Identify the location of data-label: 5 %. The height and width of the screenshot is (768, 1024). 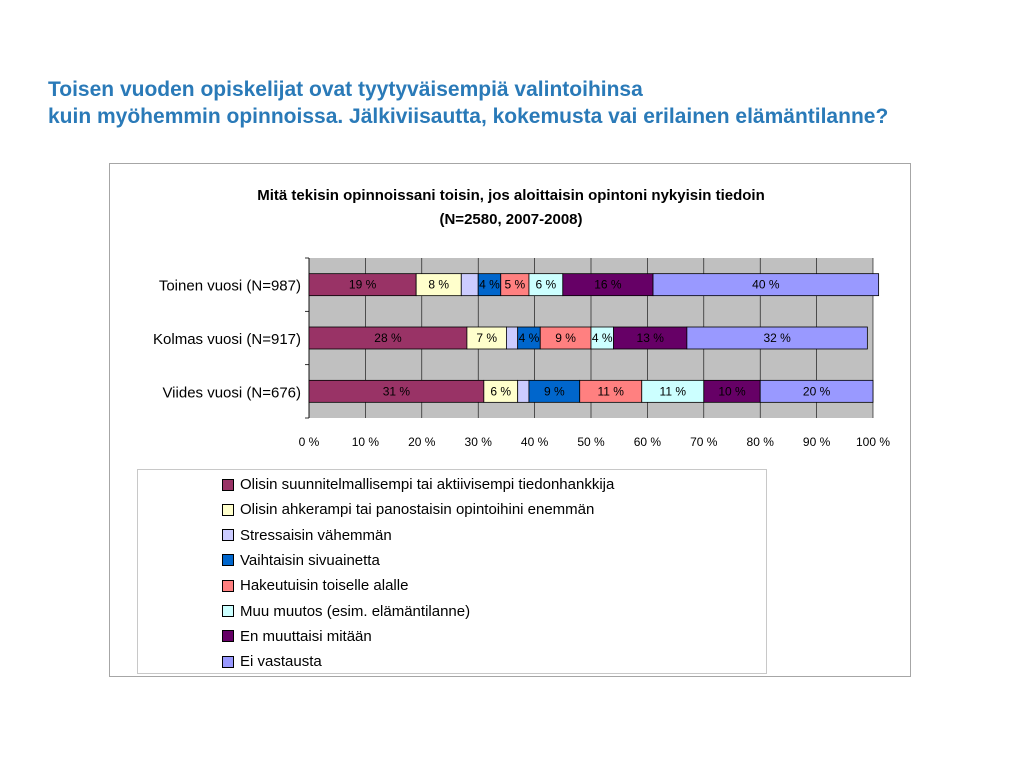
(515, 285).